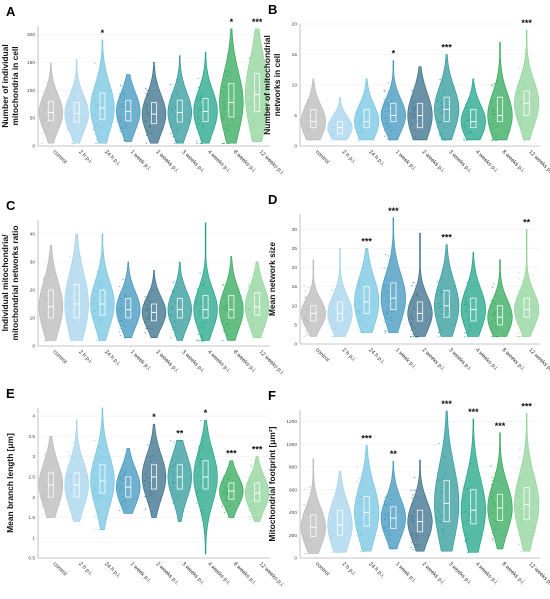 Image resolution: width=550 pixels, height=599 pixels. What do you see at coordinates (244, 573) in the screenshot?
I see `x-category-label: 8 weeks p.i.` at bounding box center [244, 573].